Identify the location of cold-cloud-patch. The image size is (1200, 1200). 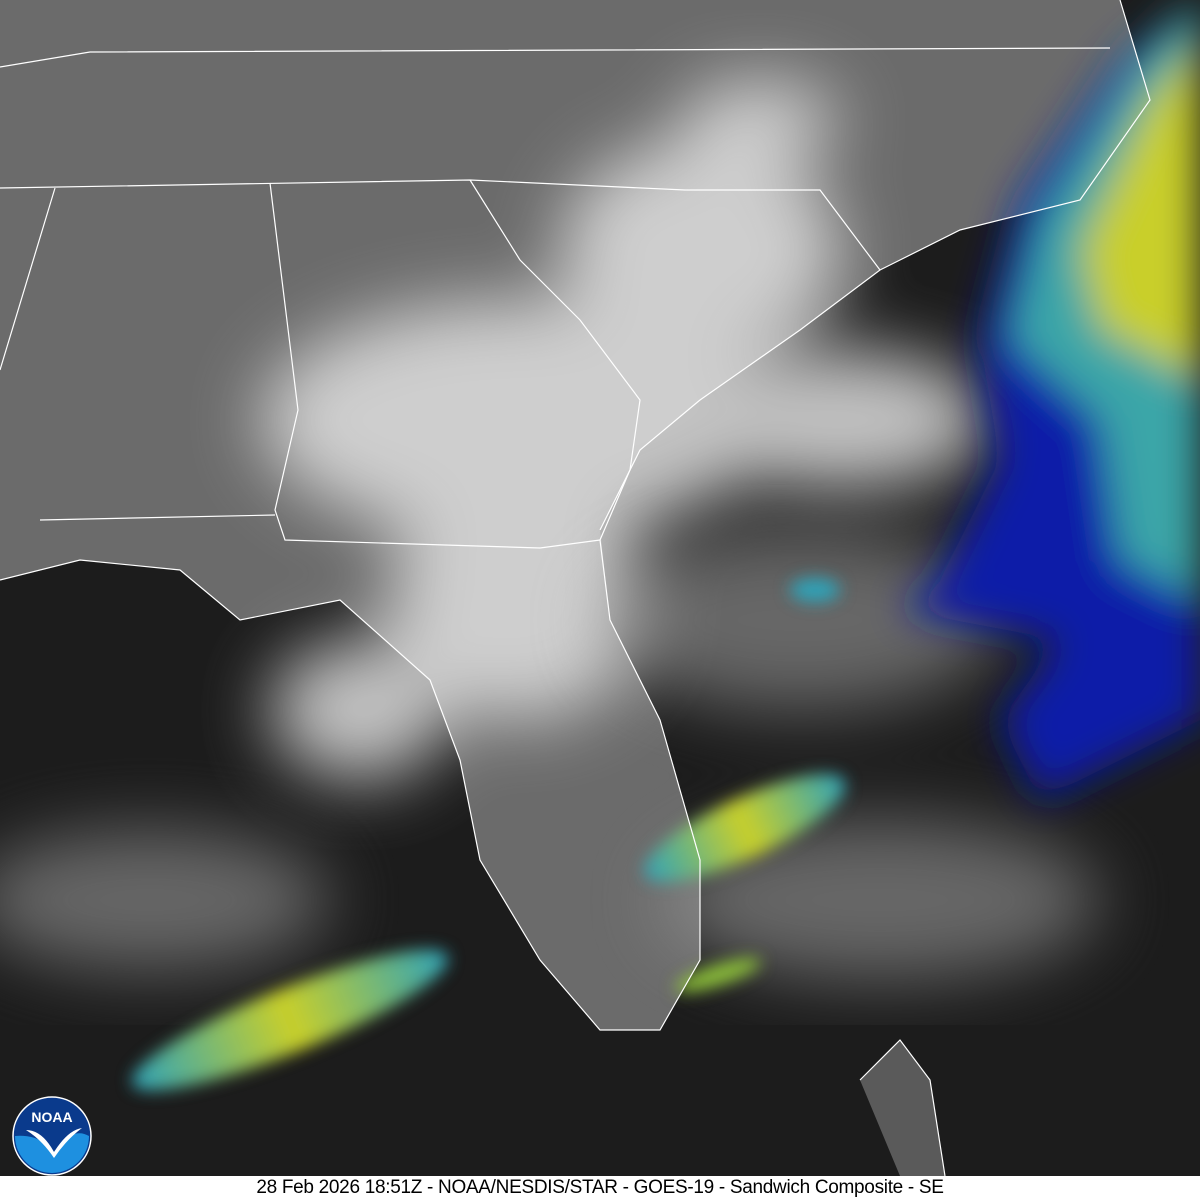
(815, 590).